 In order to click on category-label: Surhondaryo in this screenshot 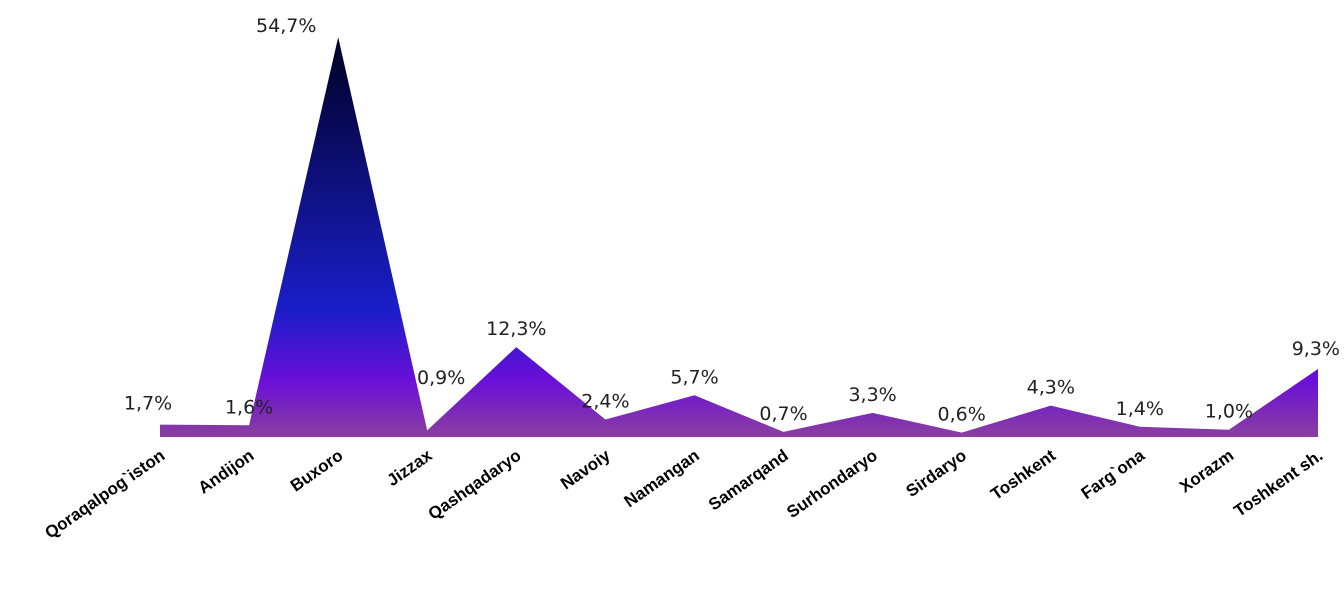, I will do `click(832, 484)`.